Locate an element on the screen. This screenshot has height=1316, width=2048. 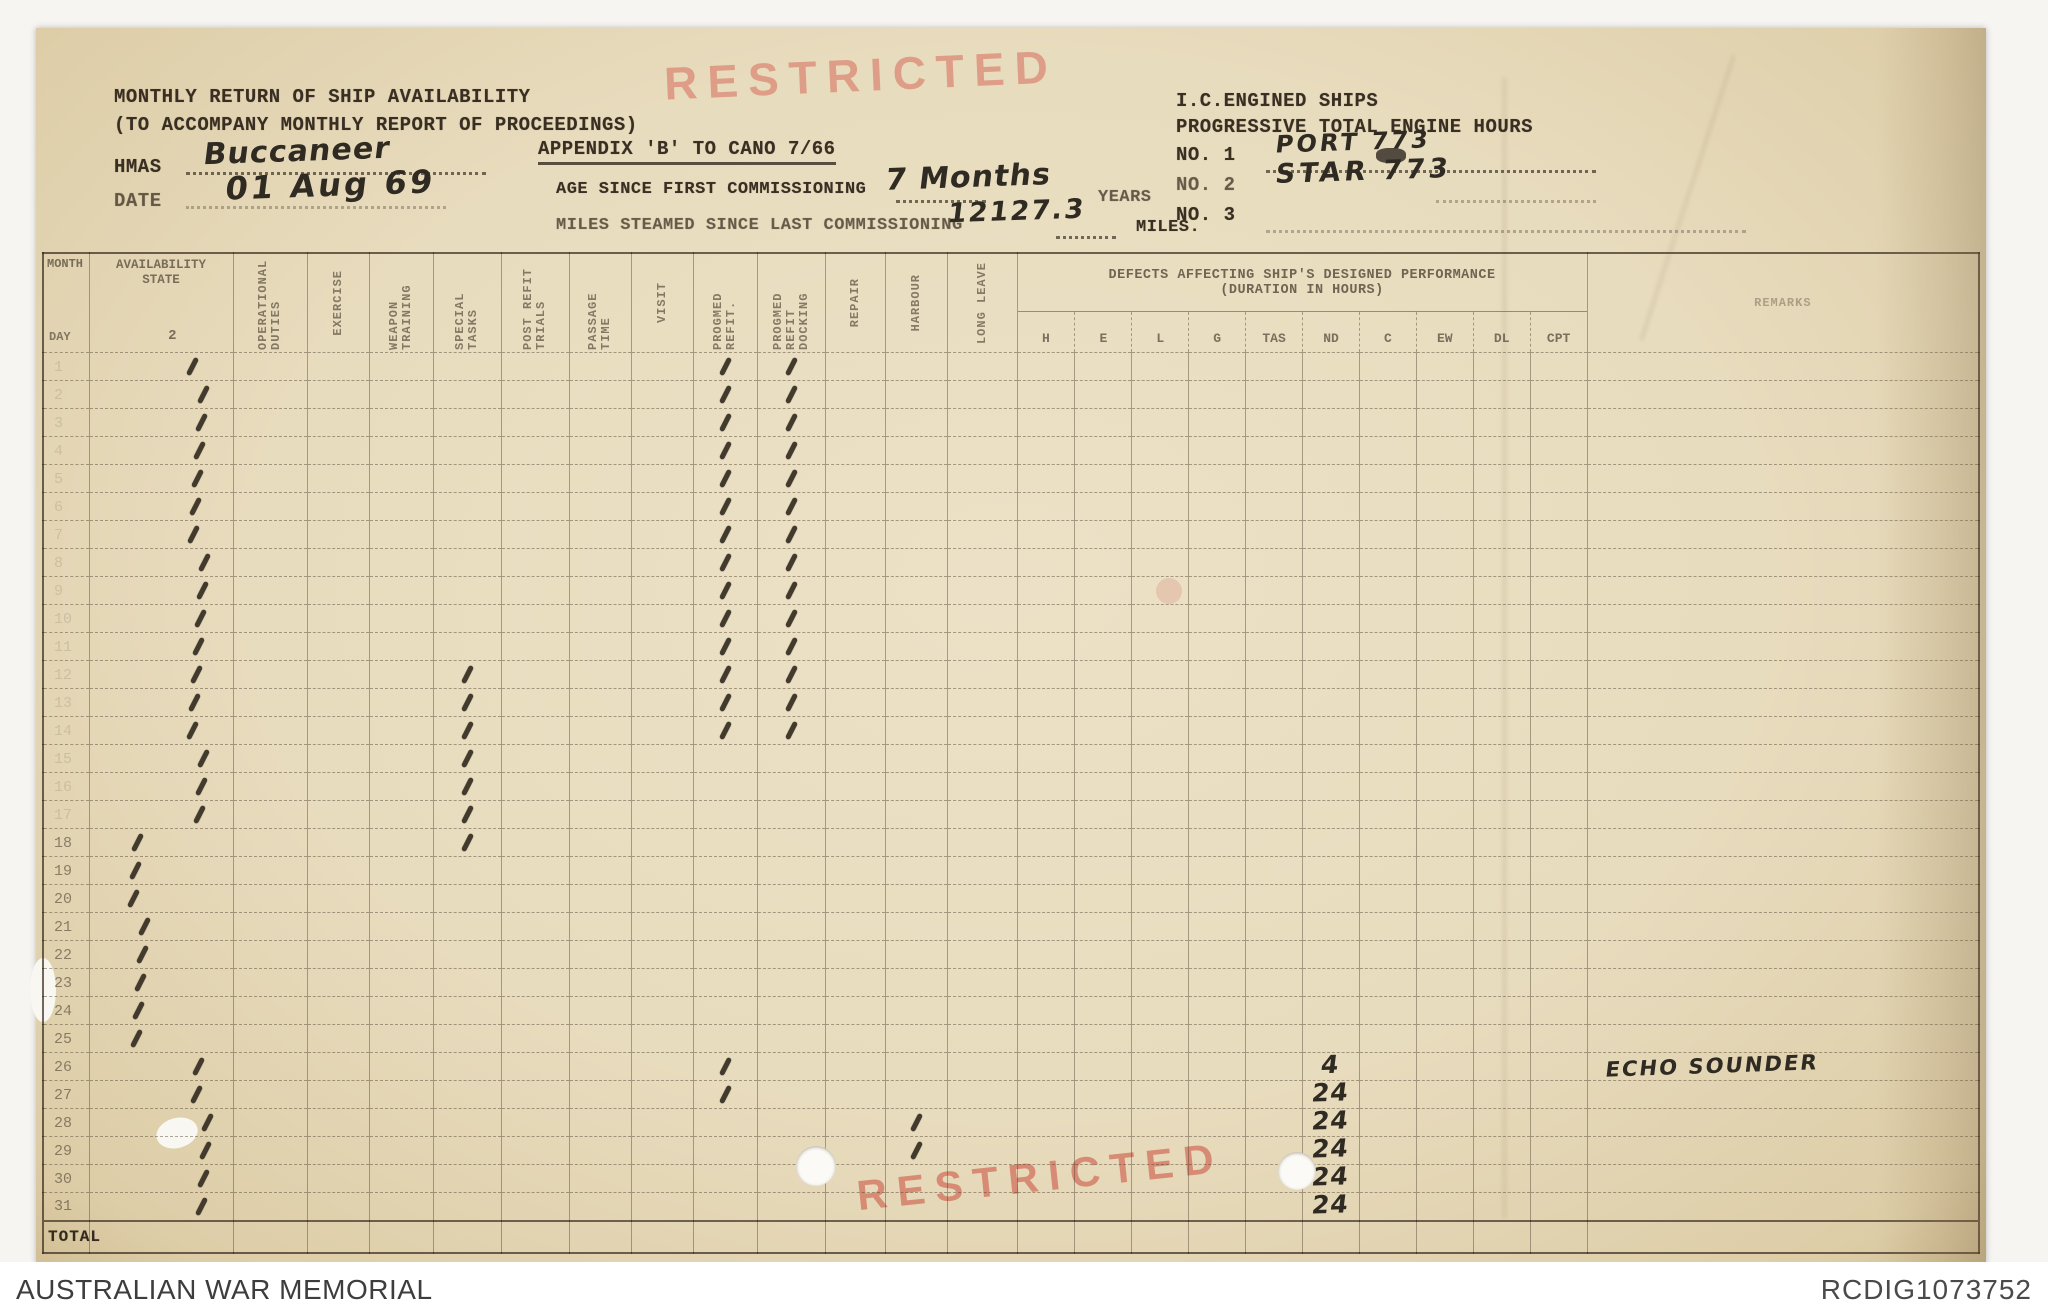
defect-col-EW: EW is located at coordinates (1444, 332).